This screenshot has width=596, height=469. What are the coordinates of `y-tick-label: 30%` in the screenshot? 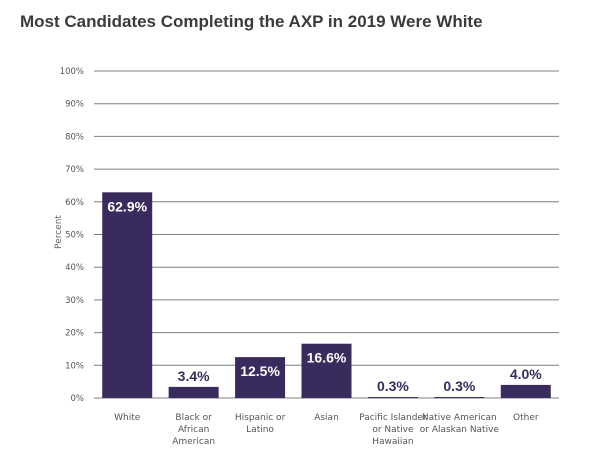 It's located at (74, 301).